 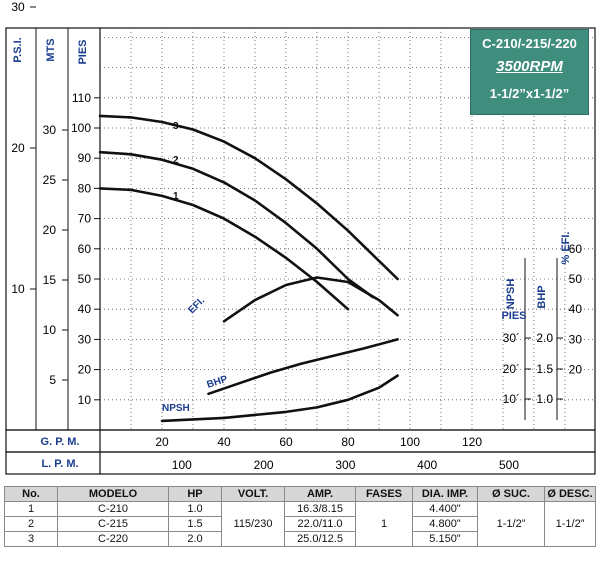 What do you see at coordinates (50, 230) in the screenshot?
I see `mts-tick-label: 20` at bounding box center [50, 230].